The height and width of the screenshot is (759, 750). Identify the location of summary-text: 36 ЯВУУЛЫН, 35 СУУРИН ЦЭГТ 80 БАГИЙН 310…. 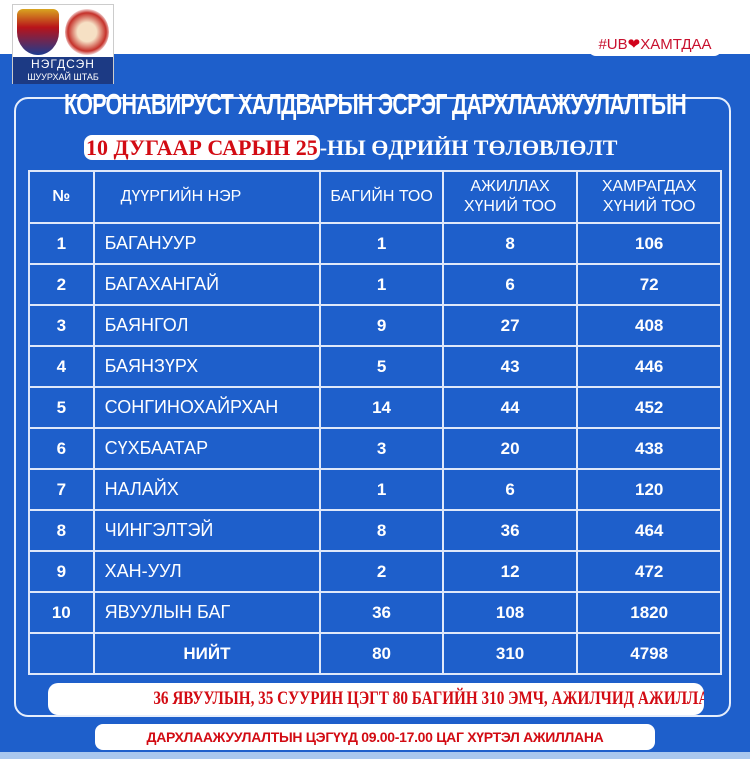
(428, 698).